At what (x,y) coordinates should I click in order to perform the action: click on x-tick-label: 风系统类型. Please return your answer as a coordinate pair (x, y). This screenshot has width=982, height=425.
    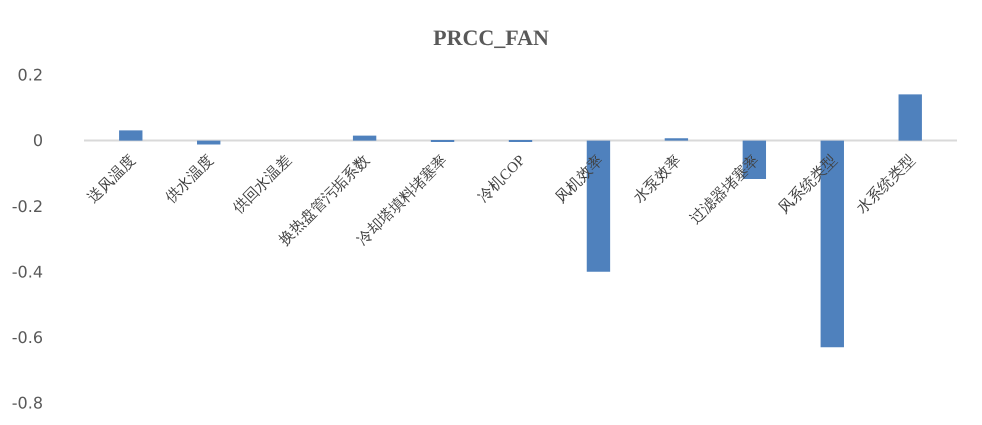
    Looking at the image, I should click on (807, 184).